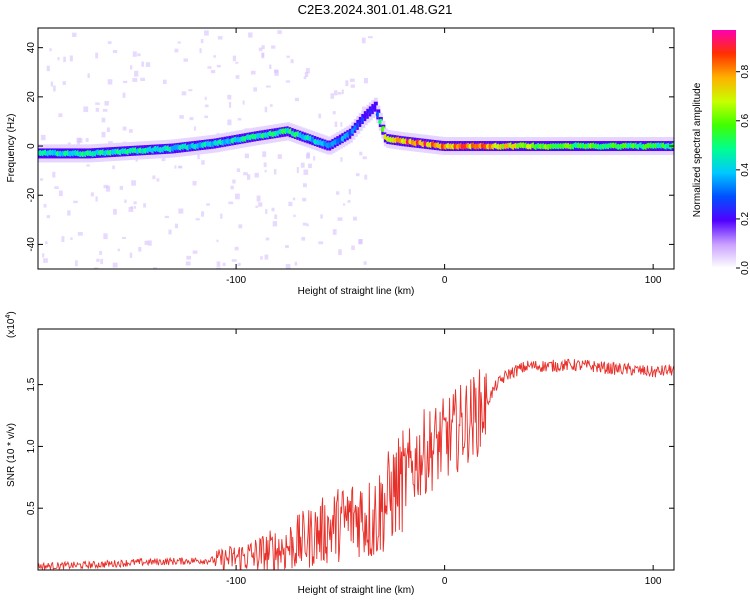  I want to click on spectrogram-y-tick-label: -20, so click(31, 195).